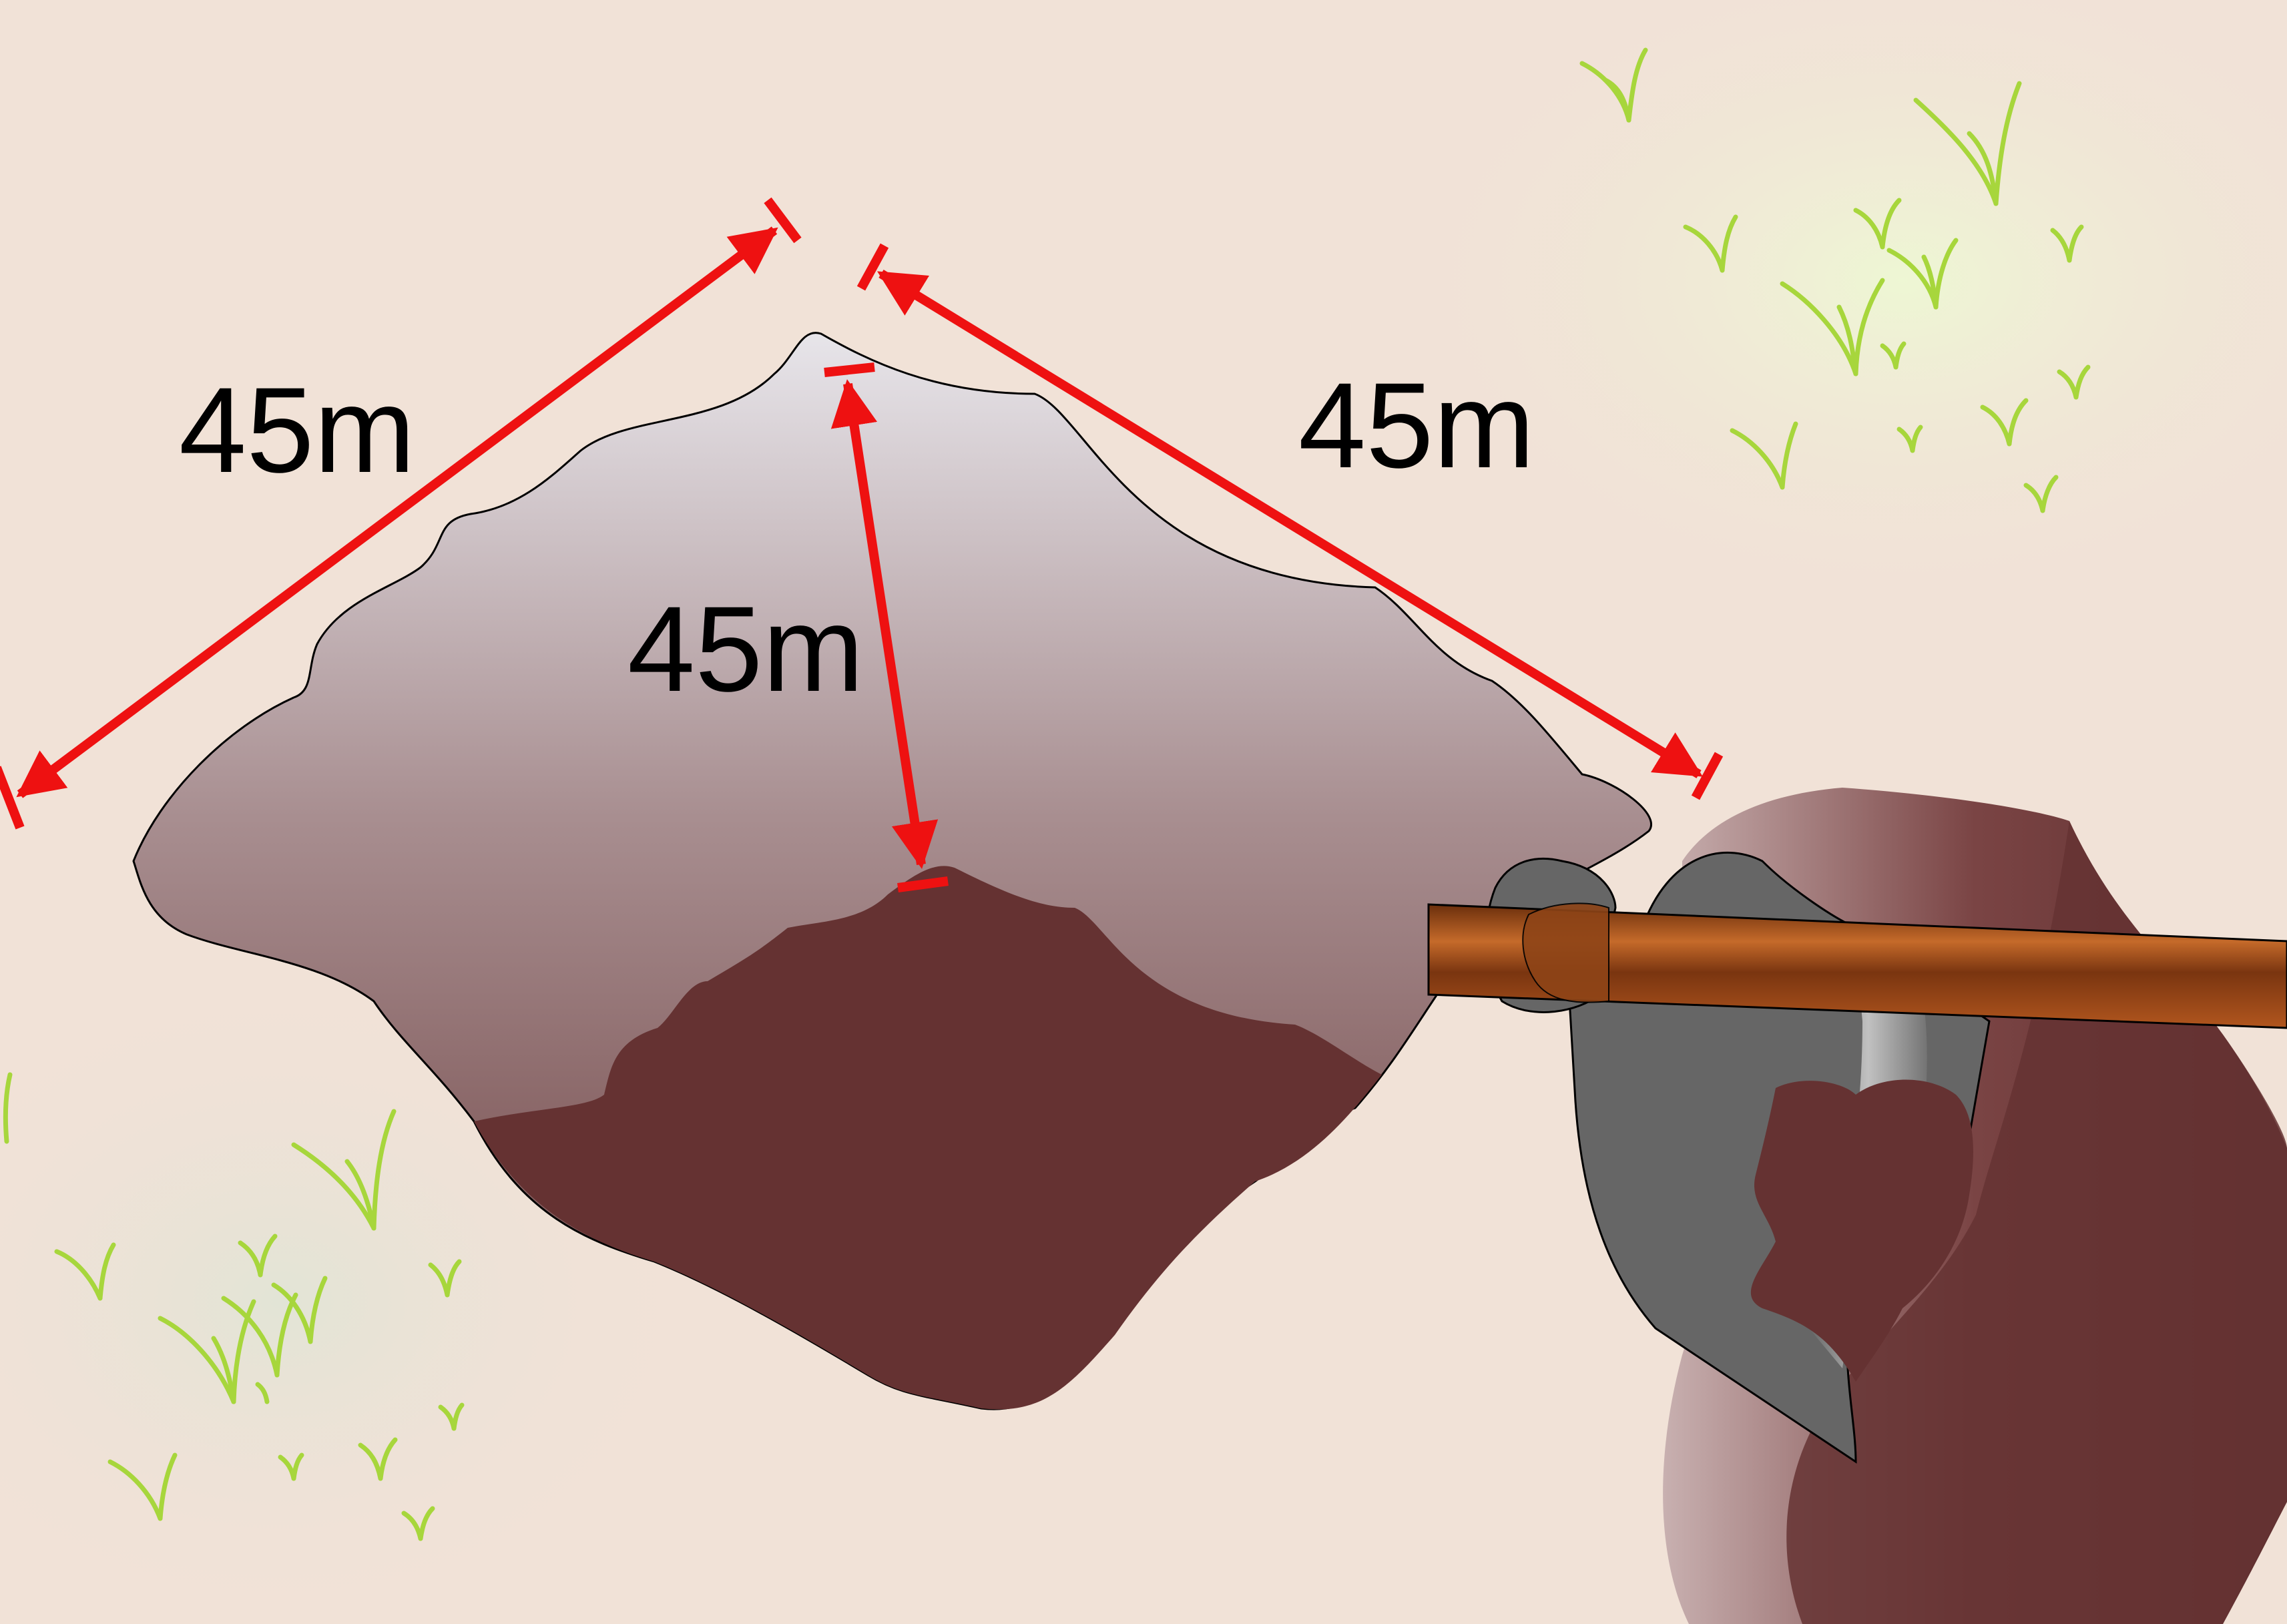 Image resolution: width=2287 pixels, height=1624 pixels. I want to click on hoe-handle, so click(1857, 966).